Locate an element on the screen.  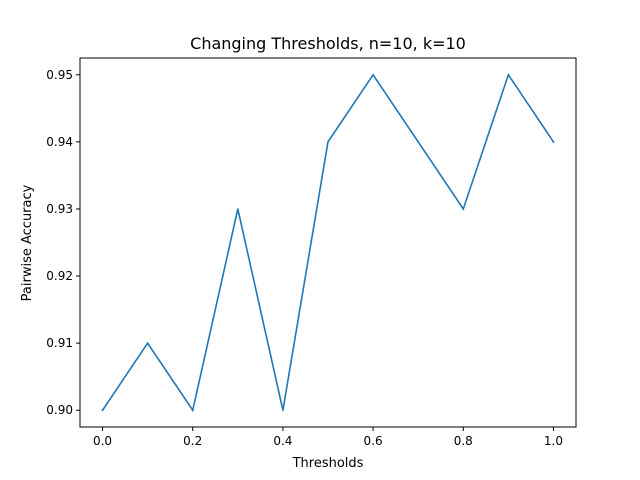
x-tick-label: 0.6 is located at coordinates (373, 441).